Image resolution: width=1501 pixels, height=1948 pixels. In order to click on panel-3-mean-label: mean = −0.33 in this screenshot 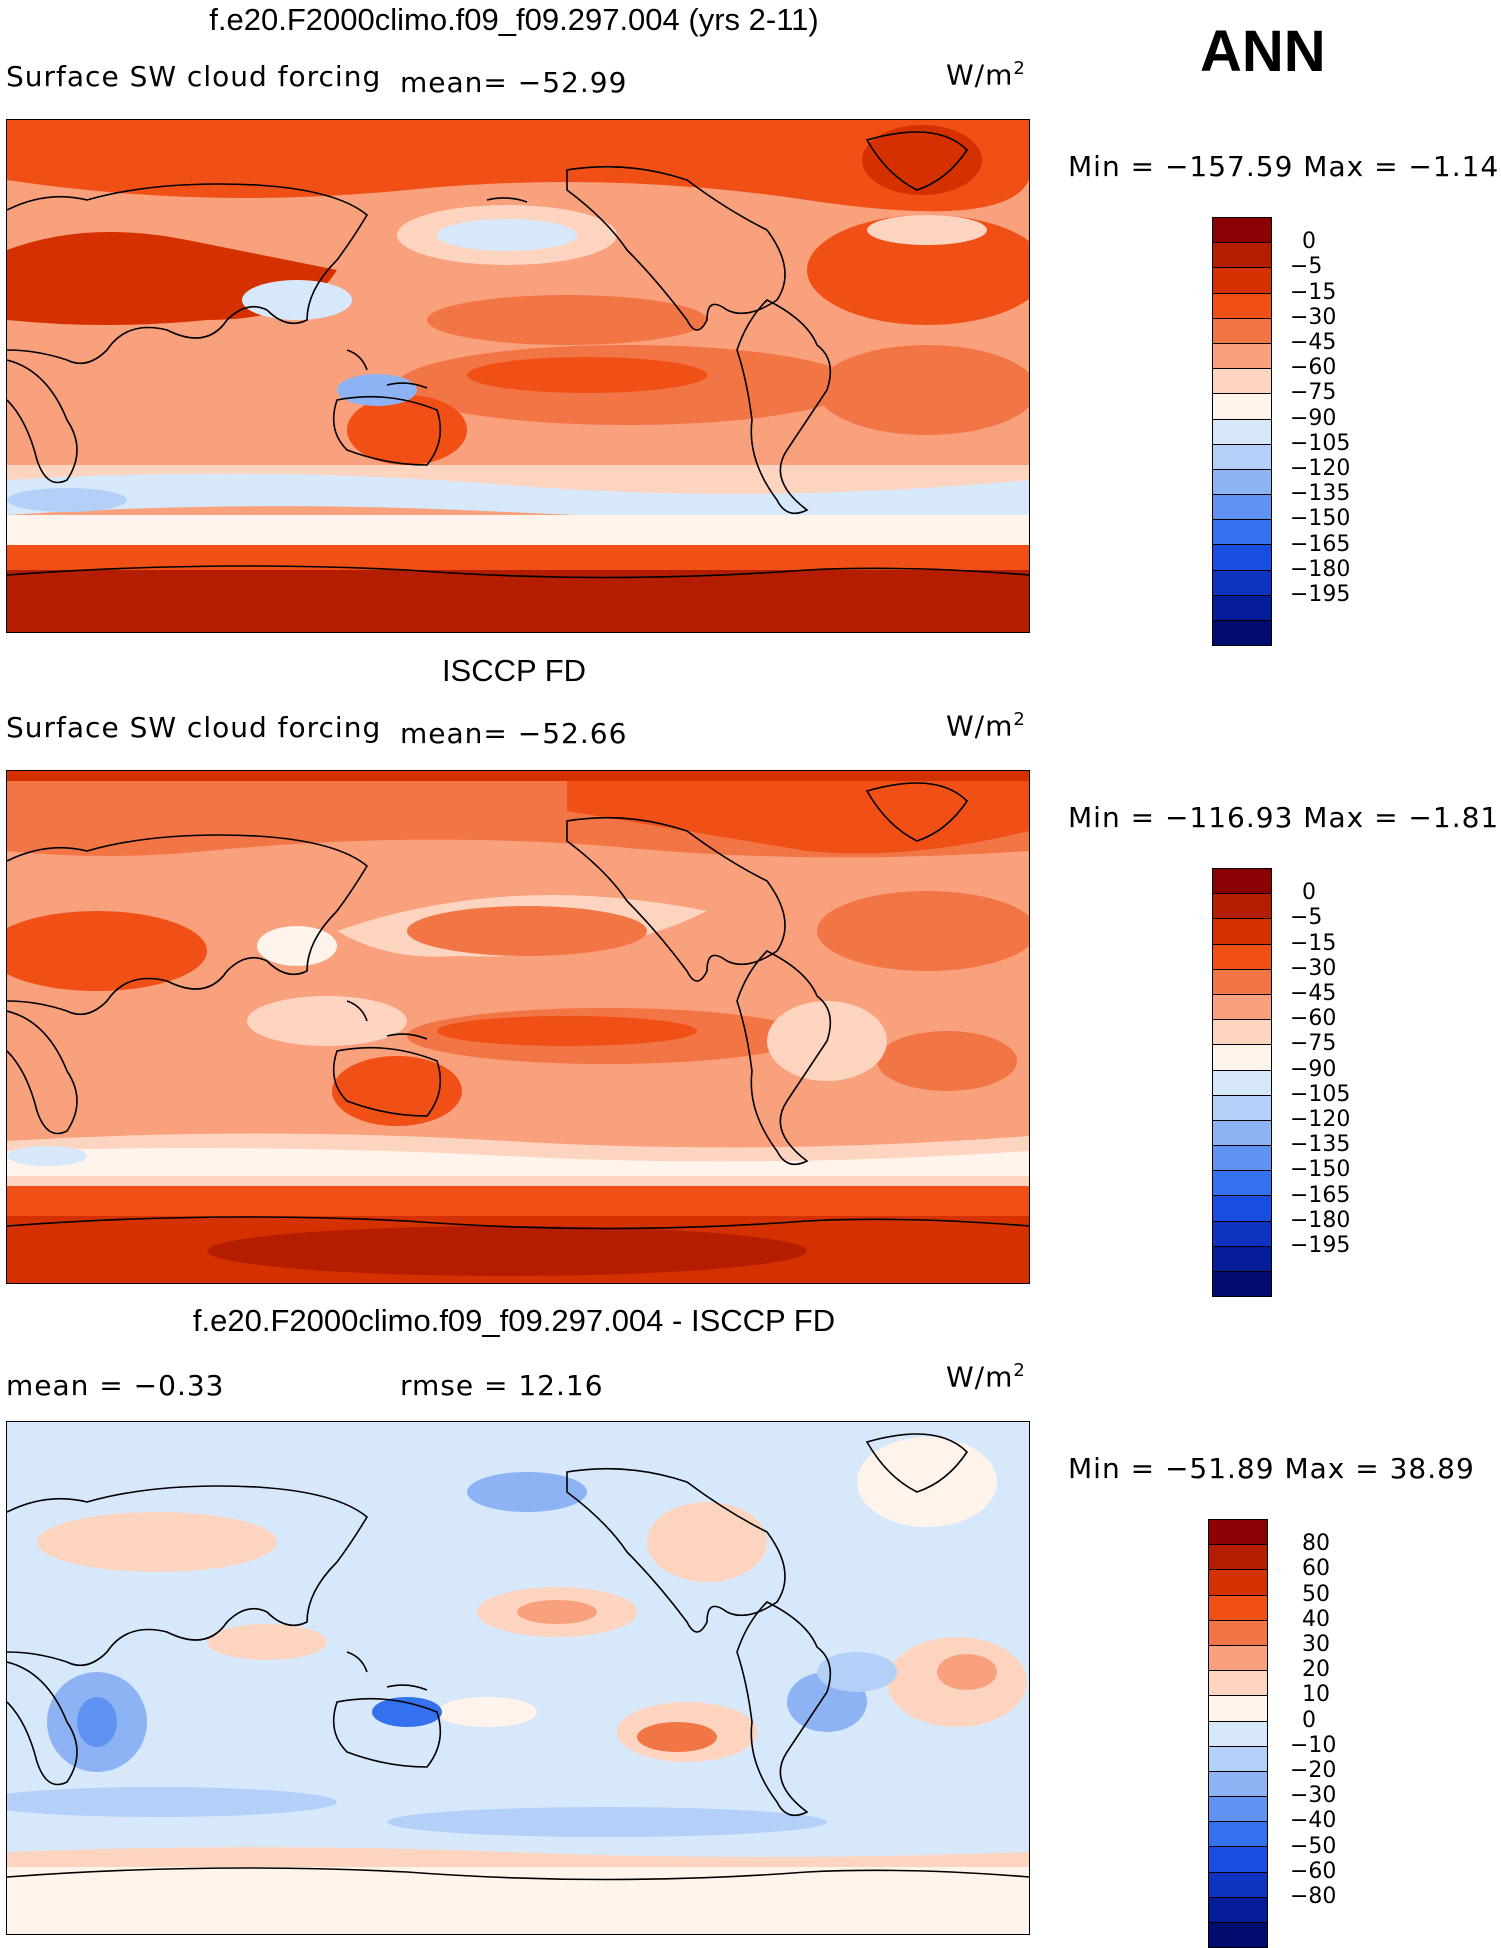, I will do `click(115, 1385)`.